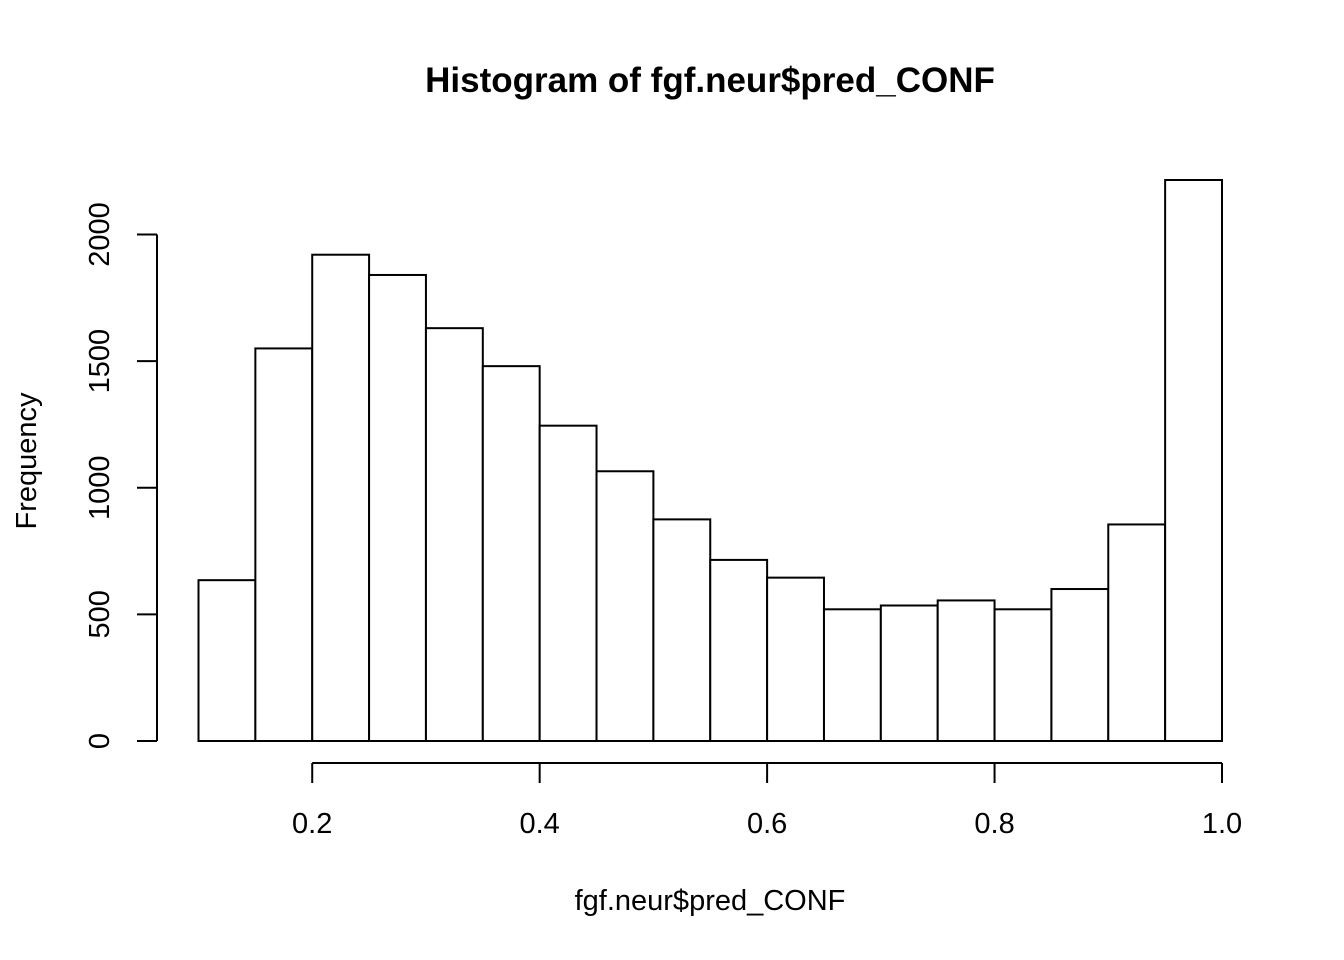 The height and width of the screenshot is (960, 1344). Describe the element at coordinates (100, 234) in the screenshot. I see `y-tick-label: 2000` at that location.